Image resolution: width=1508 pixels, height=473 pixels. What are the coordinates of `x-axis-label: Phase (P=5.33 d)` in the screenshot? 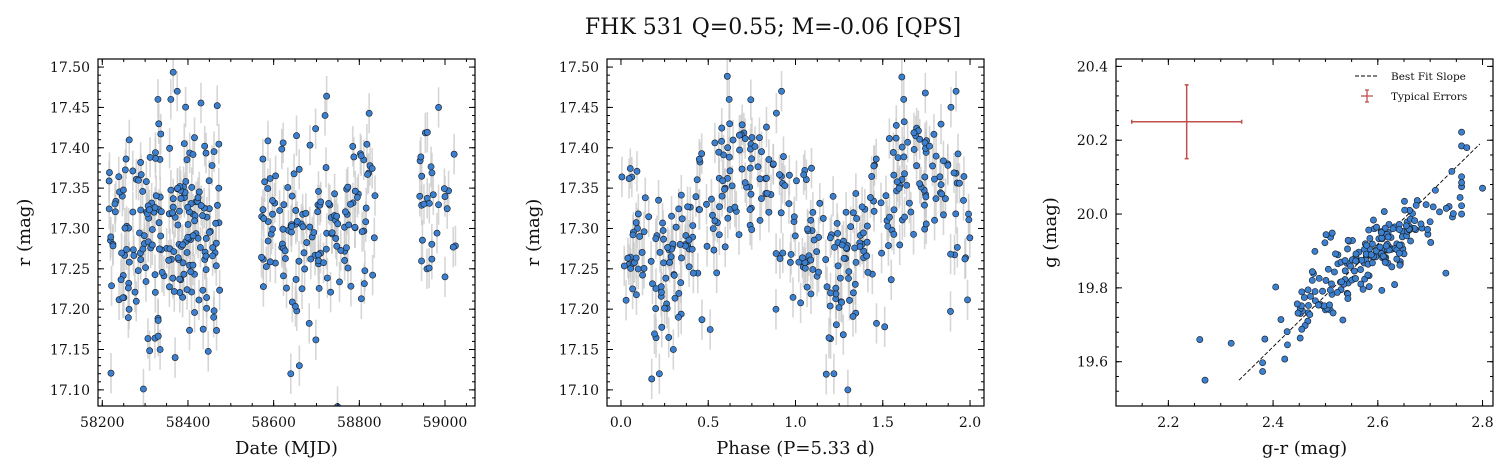 It's located at (795, 448).